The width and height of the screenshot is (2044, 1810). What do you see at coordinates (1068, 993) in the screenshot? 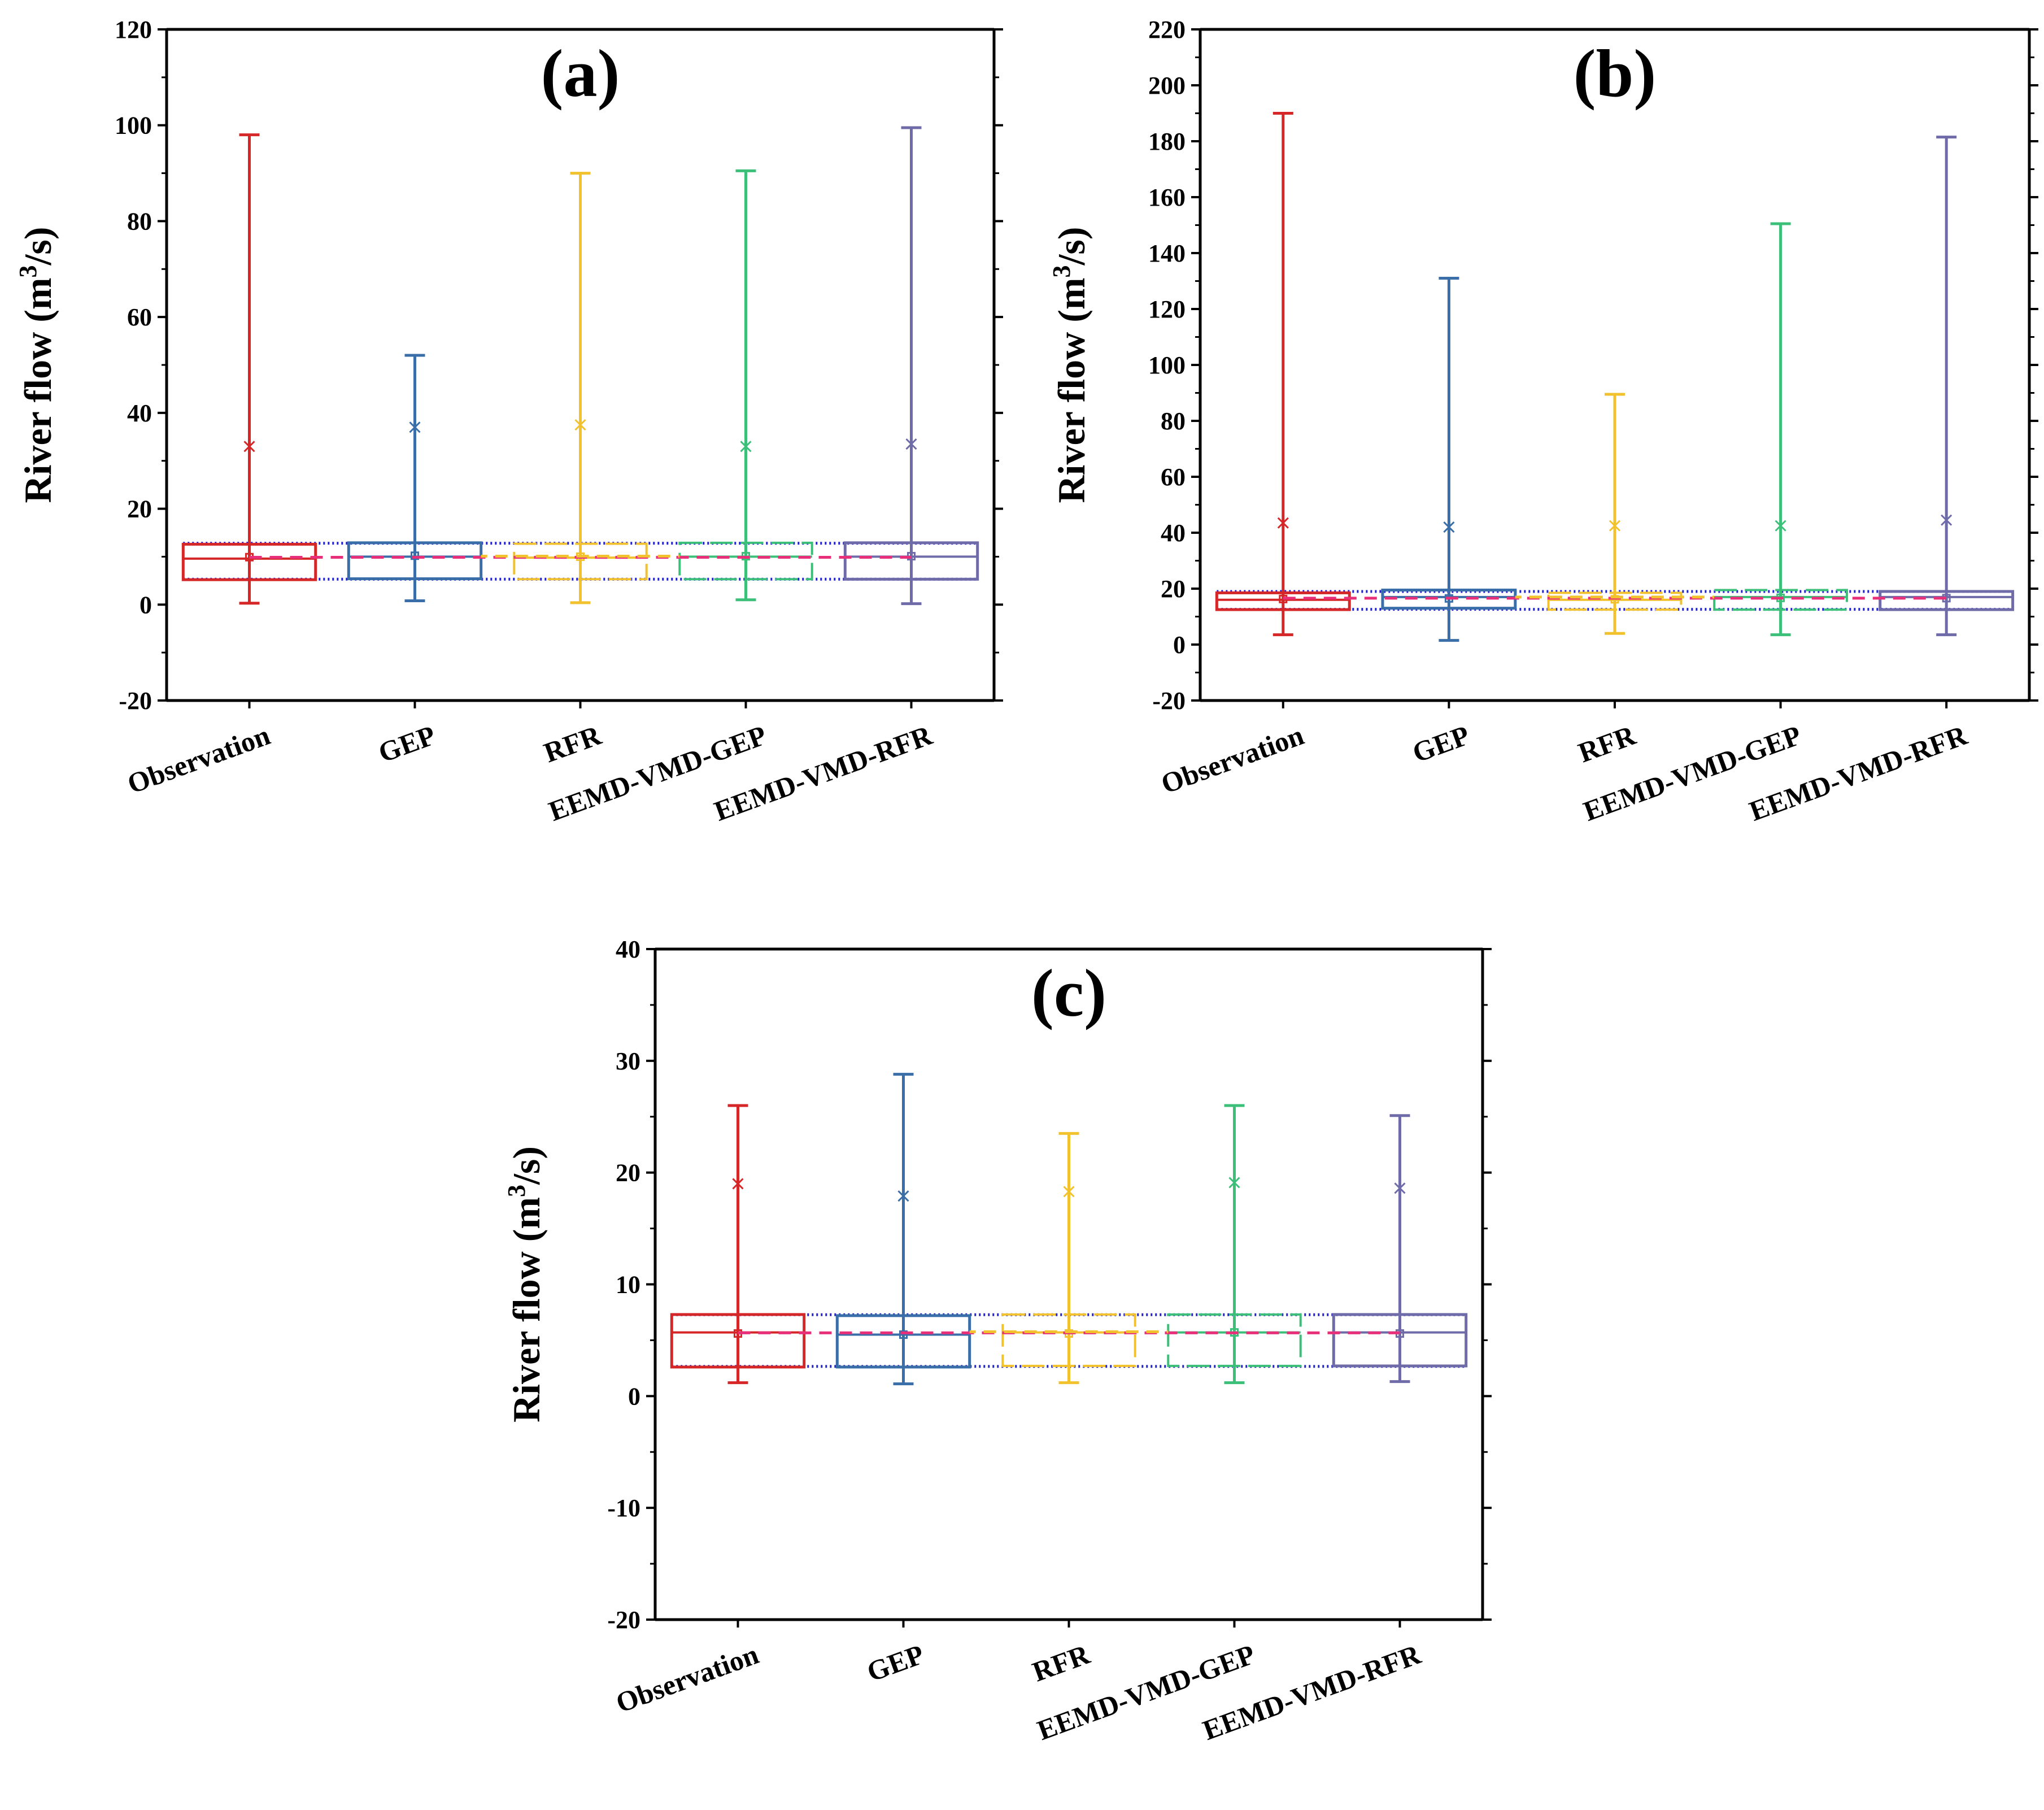
I see `panel-title: (c)` at bounding box center [1068, 993].